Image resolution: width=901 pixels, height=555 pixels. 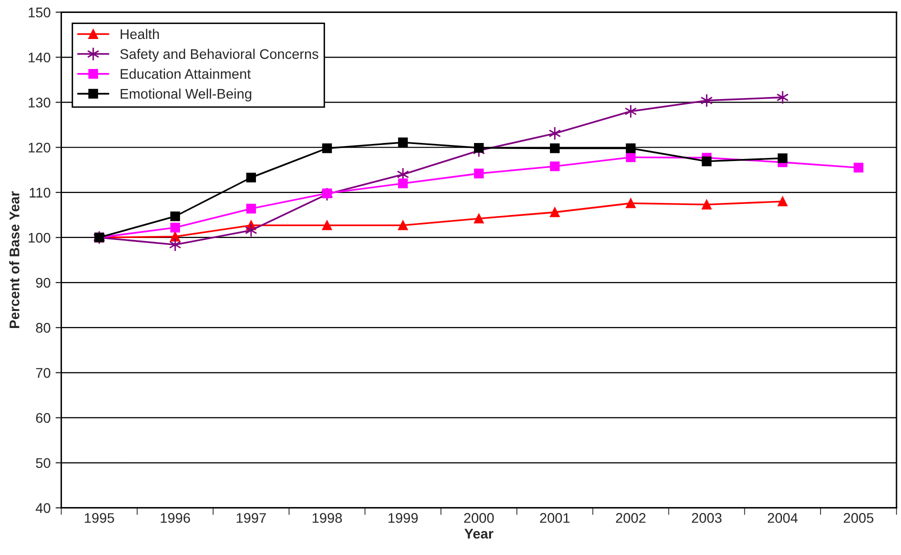 What do you see at coordinates (707, 518) in the screenshot?
I see `x-tick-label: 2003` at bounding box center [707, 518].